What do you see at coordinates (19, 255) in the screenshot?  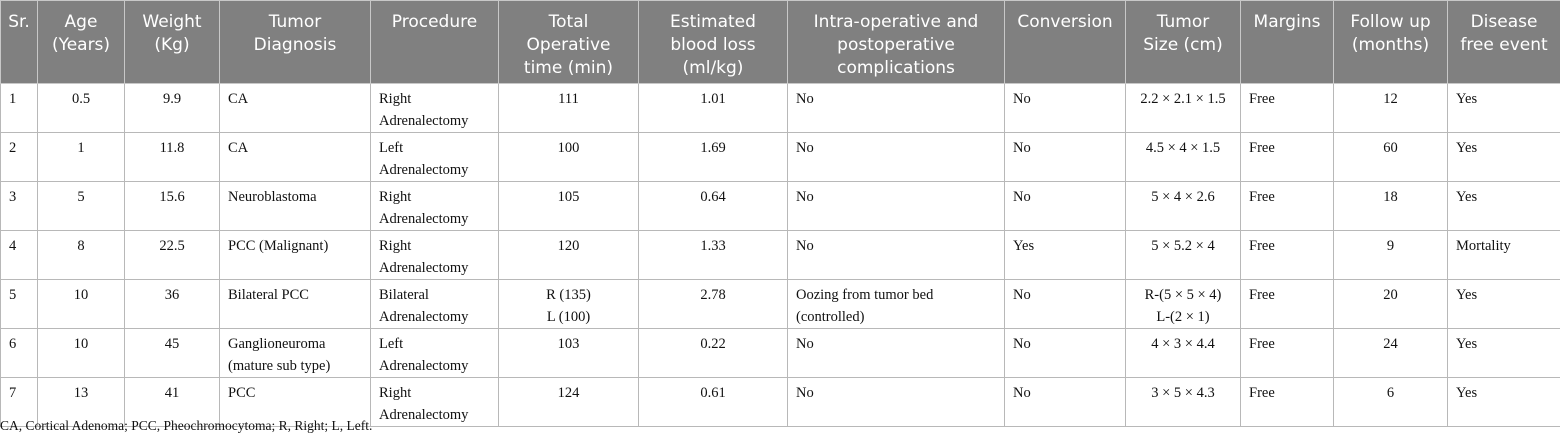 I see `table-cell: 4` at bounding box center [19, 255].